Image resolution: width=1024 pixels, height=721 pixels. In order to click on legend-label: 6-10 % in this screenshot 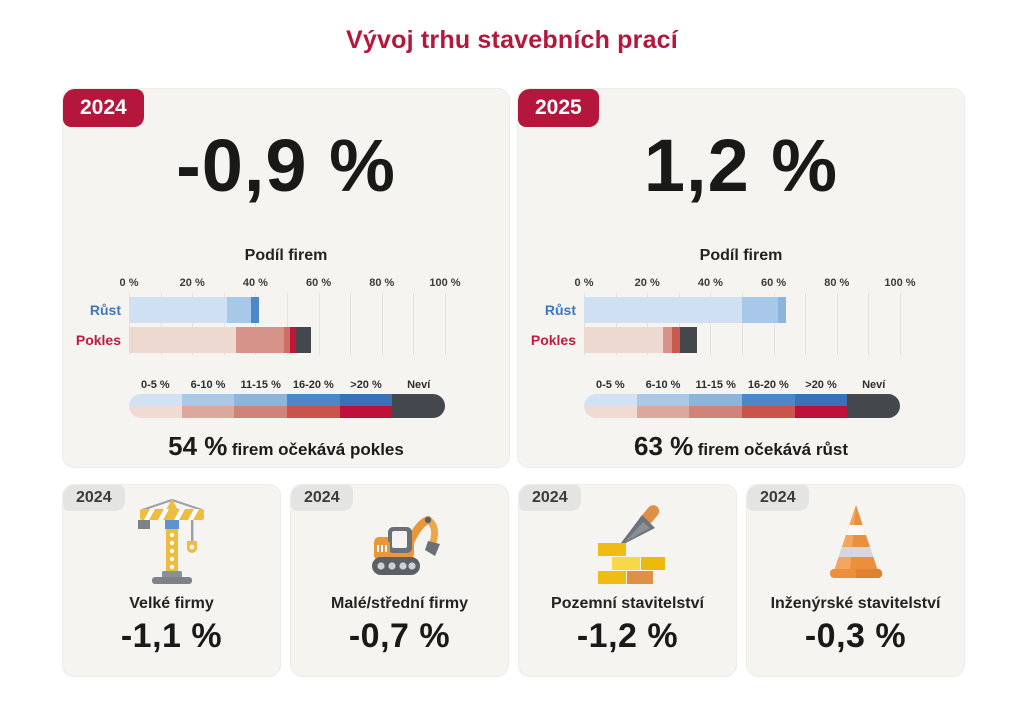, I will do `click(208, 385)`.